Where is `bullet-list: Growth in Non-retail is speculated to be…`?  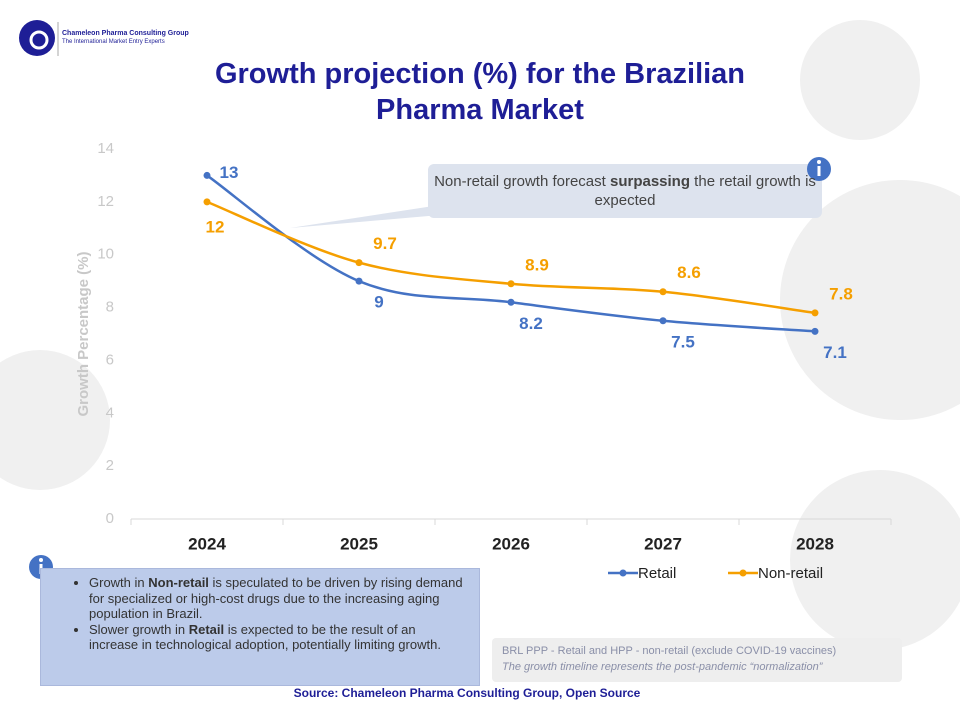 bullet-list: Growth in Non-retail is speculated to be… is located at coordinates (269, 614).